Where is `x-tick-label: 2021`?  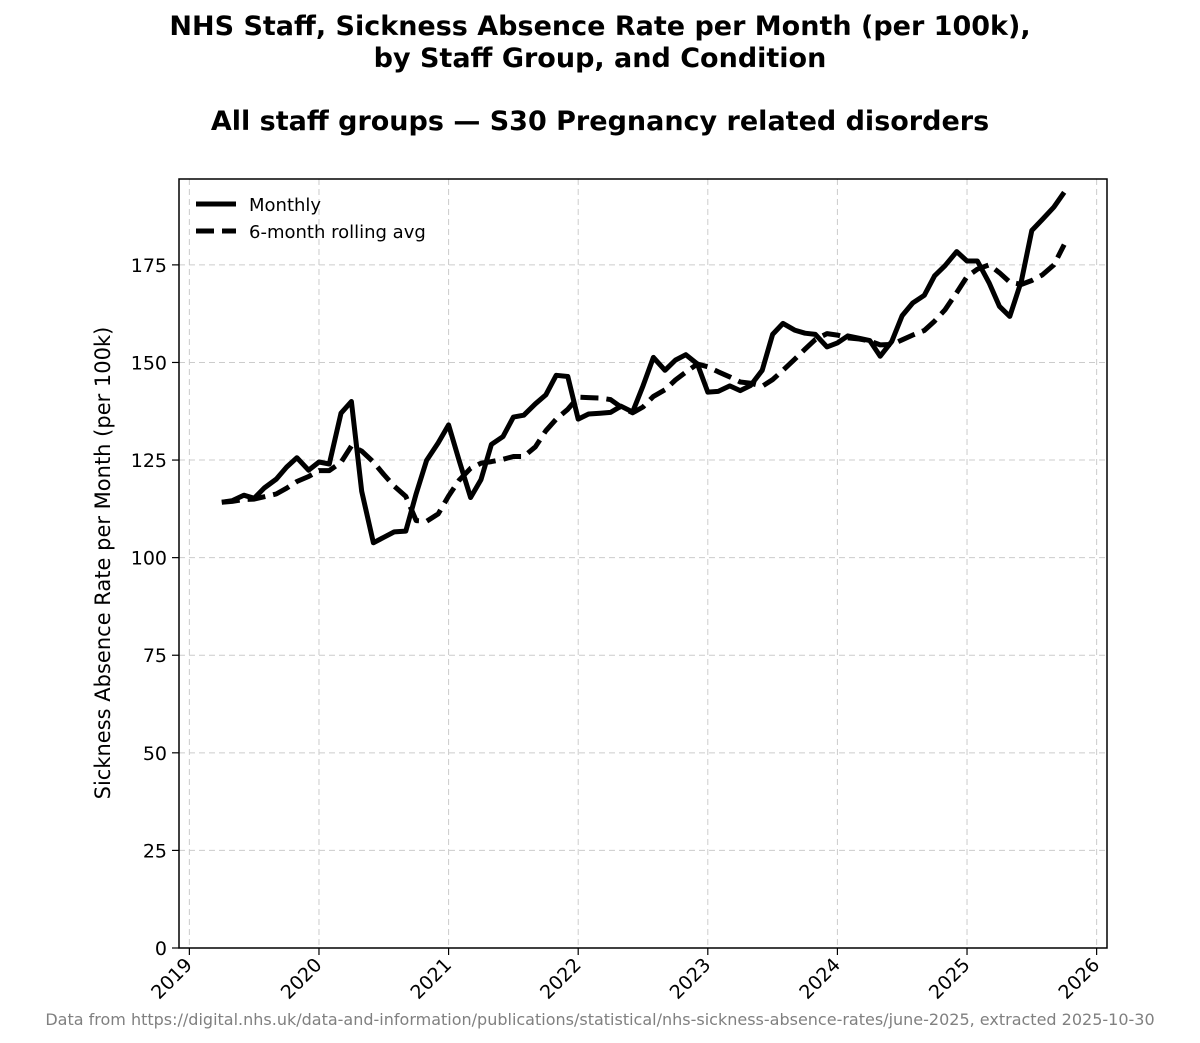
x-tick-label: 2021 is located at coordinates (431, 979).